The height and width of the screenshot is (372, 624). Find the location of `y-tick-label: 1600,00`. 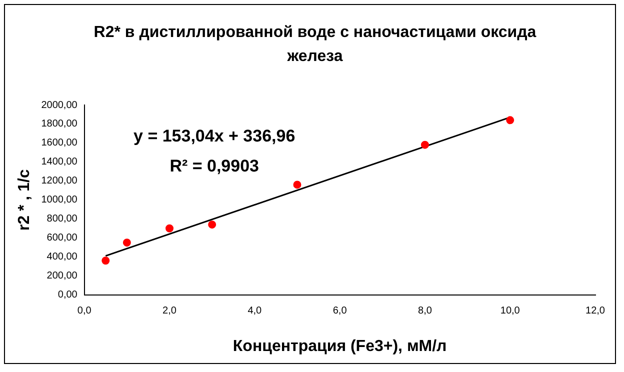

y-tick-label: 1600,00 is located at coordinates (59, 143).